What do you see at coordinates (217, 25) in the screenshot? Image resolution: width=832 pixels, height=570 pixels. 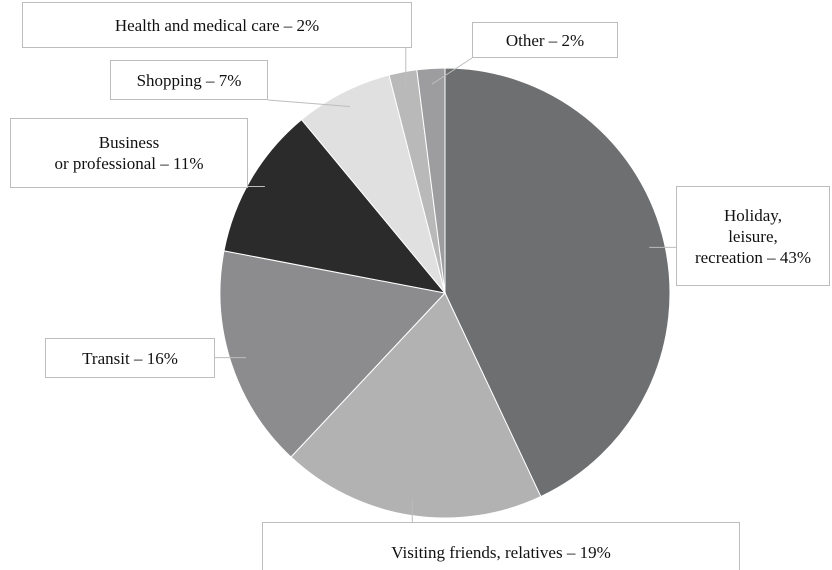 I see `data-label: Health and medical care – 2%` at bounding box center [217, 25].